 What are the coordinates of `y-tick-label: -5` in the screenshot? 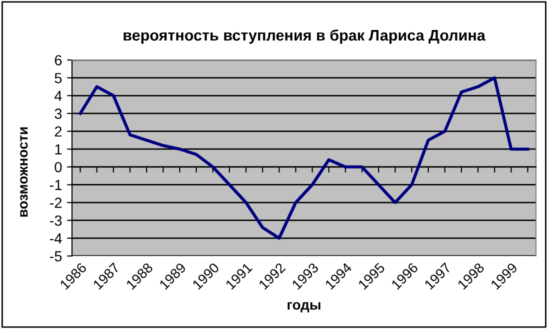 It's located at (56, 256).